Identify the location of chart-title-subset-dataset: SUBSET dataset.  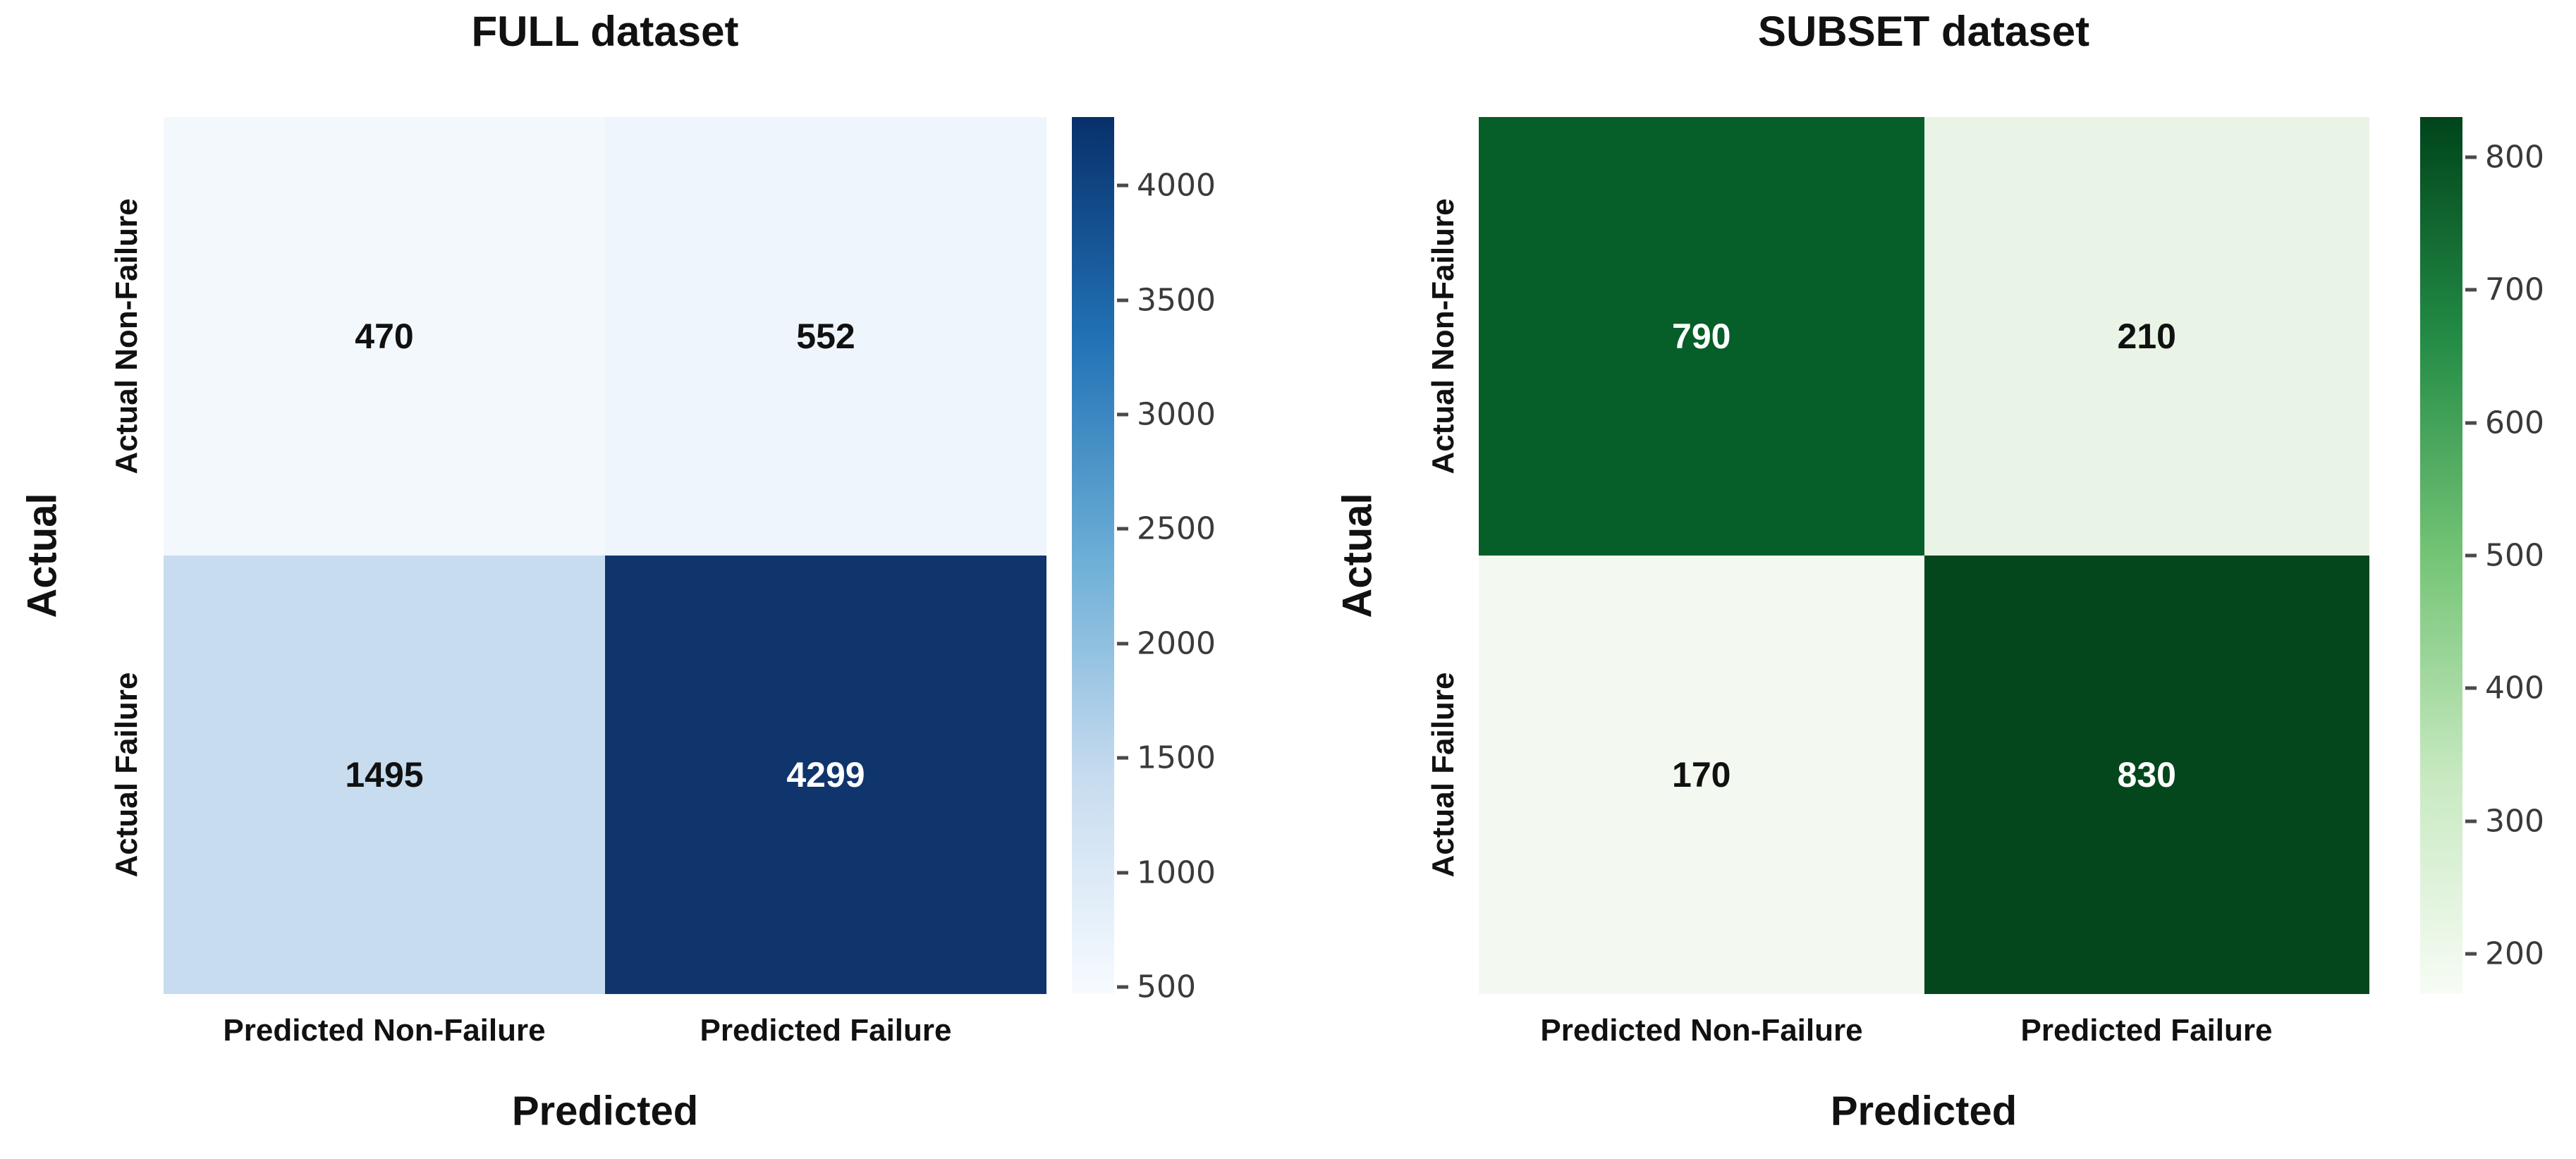
(1924, 31).